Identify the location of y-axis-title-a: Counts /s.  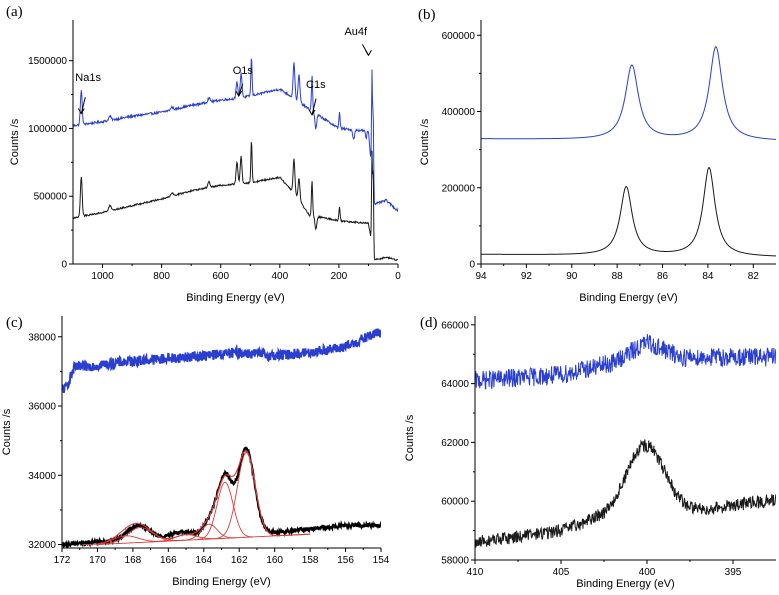
(15, 141).